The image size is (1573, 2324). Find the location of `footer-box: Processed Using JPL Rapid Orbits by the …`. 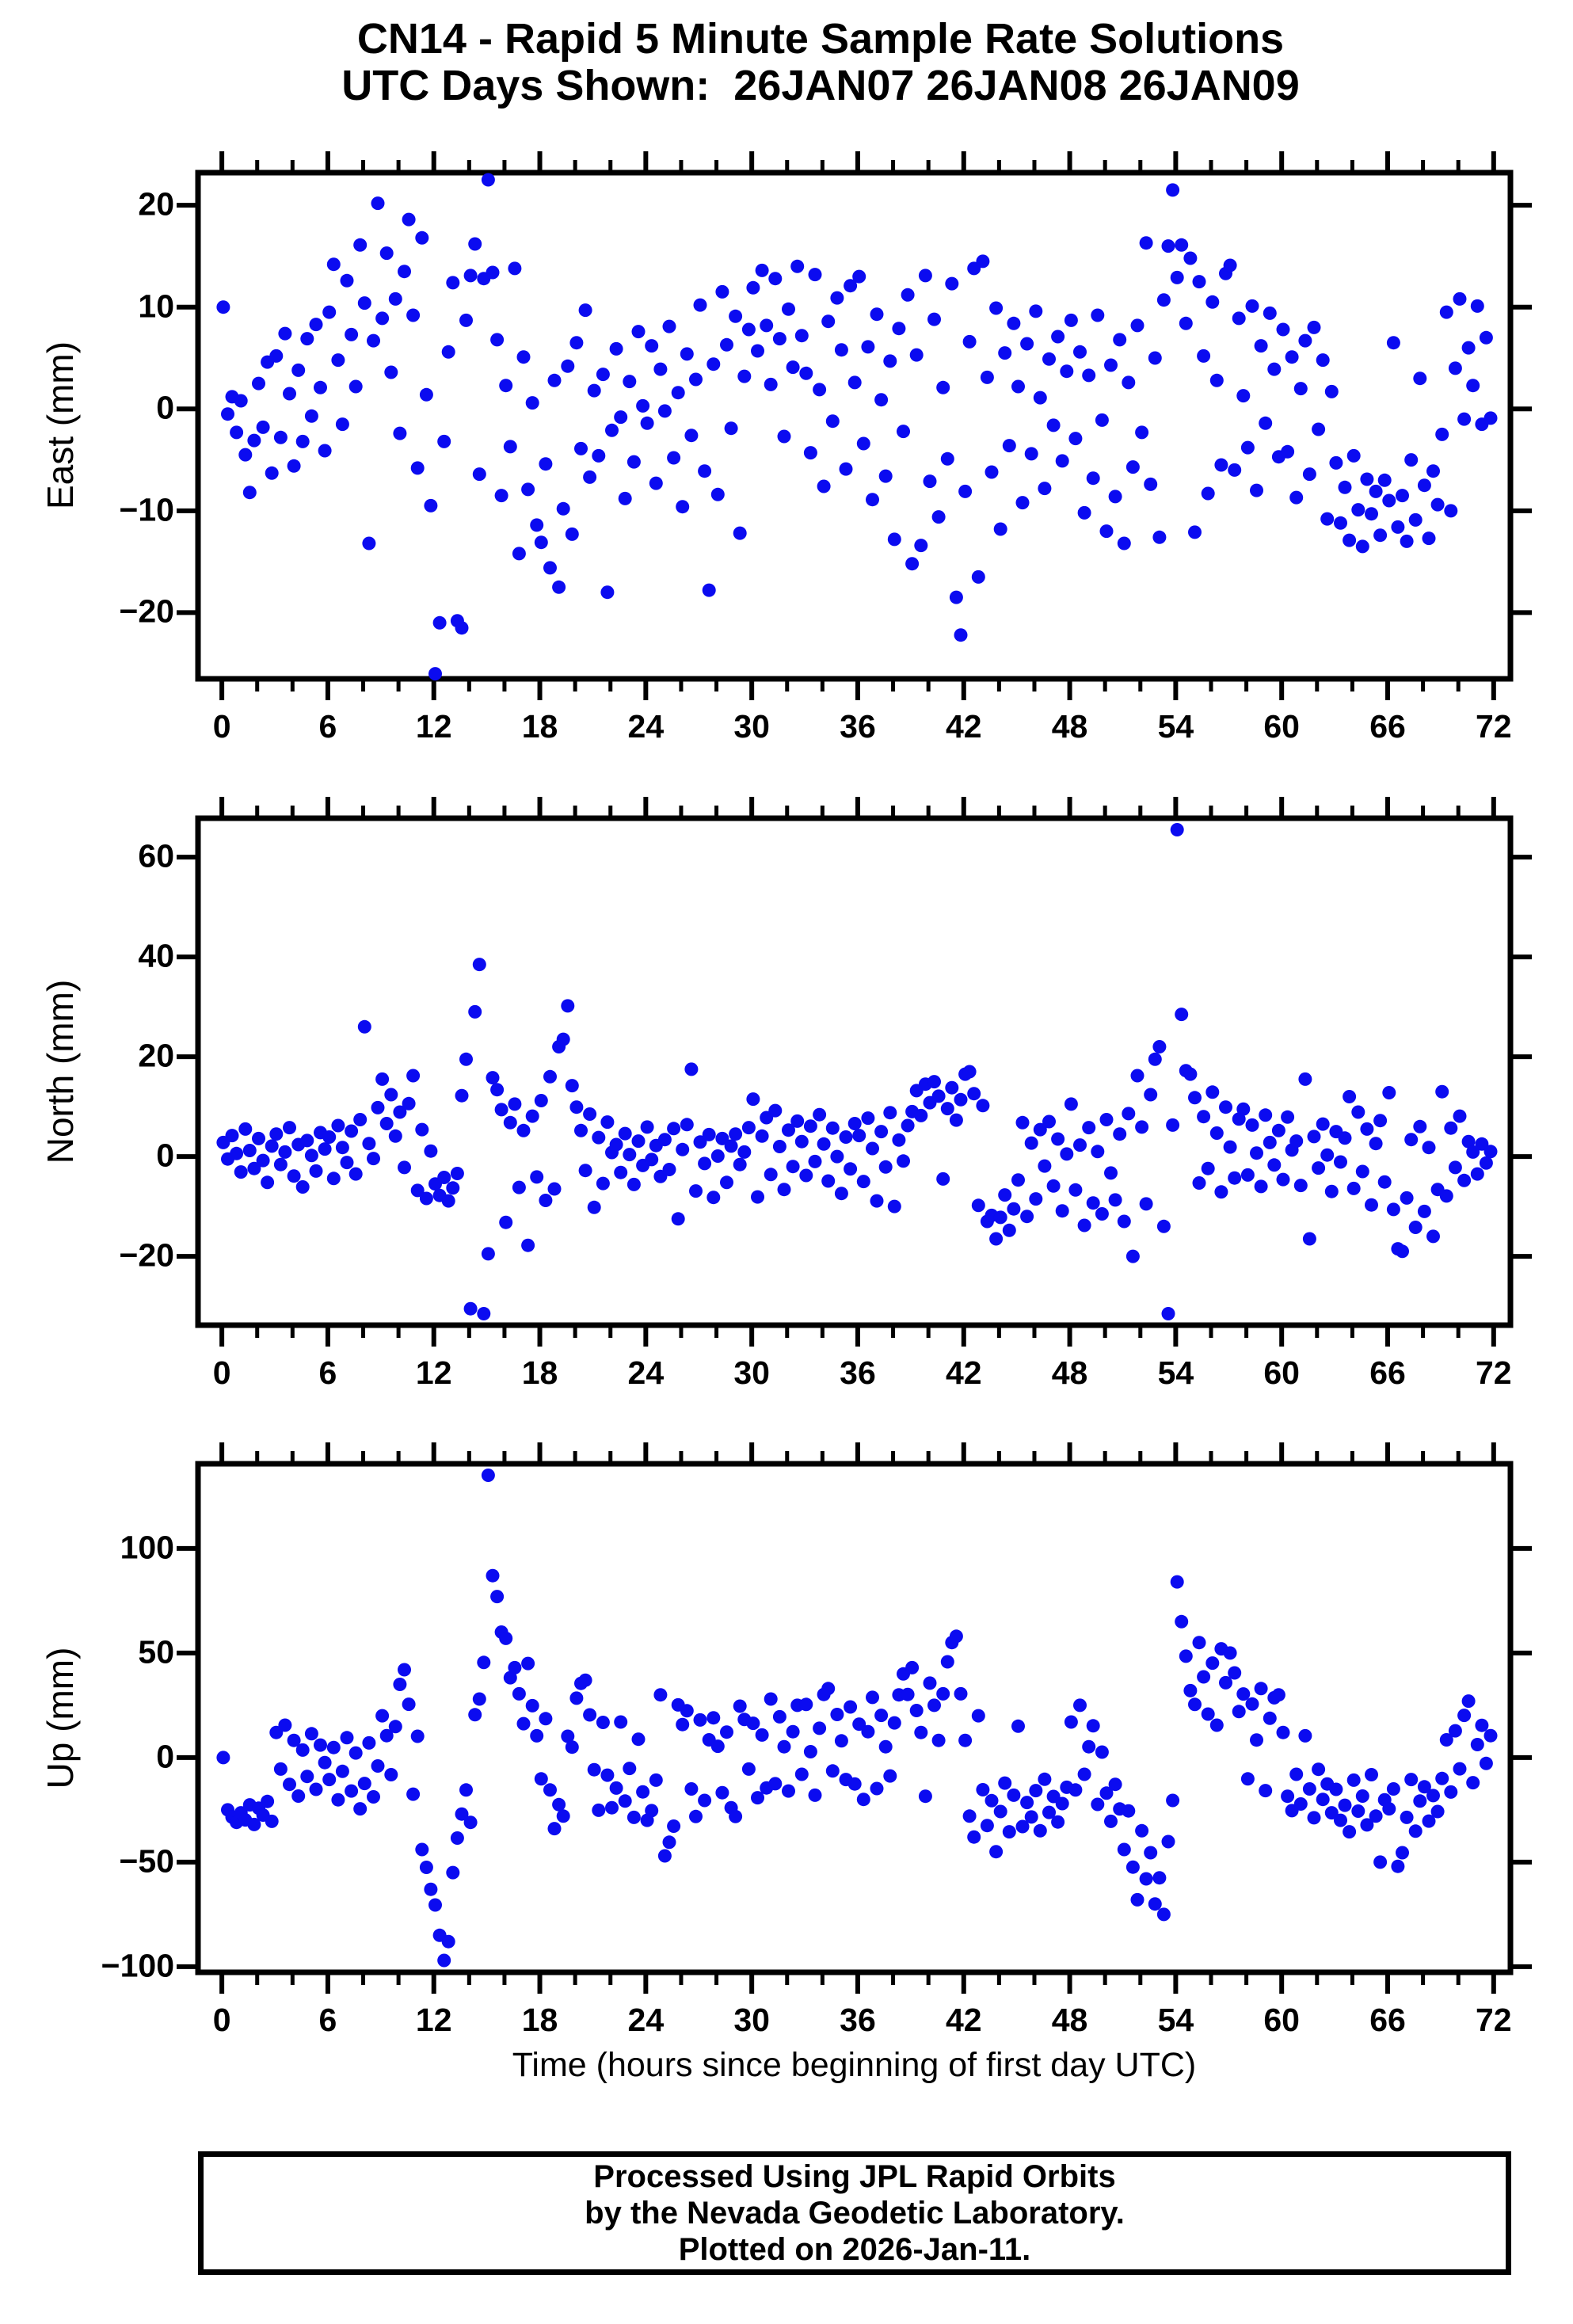

footer-box: Processed Using JPL Rapid Orbits by the … is located at coordinates (854, 2213).